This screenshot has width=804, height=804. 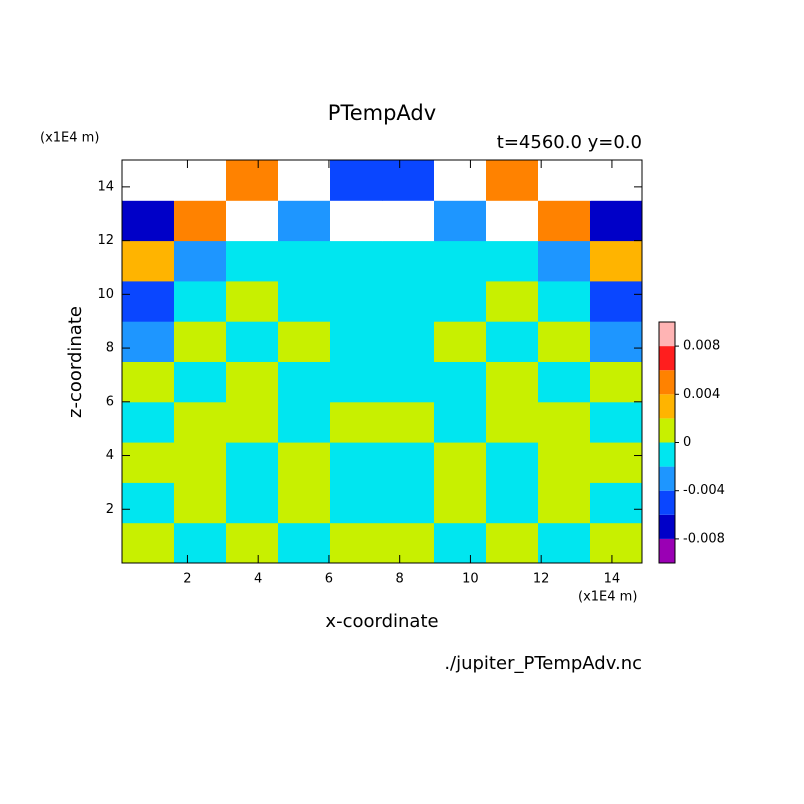 I want to click on x-tick-label: 4, so click(x=258, y=579).